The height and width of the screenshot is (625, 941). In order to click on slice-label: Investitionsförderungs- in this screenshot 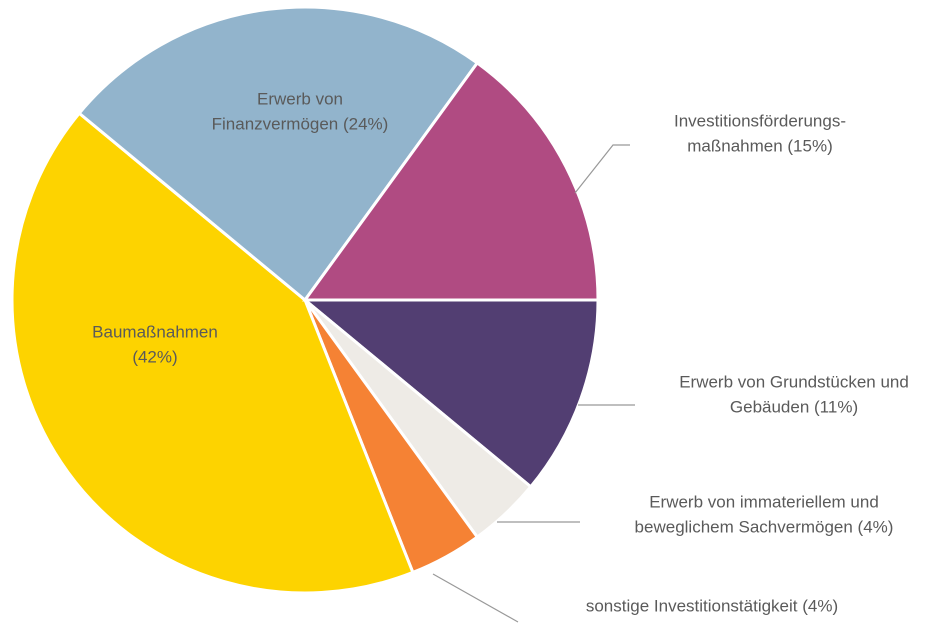, I will do `click(760, 120)`.